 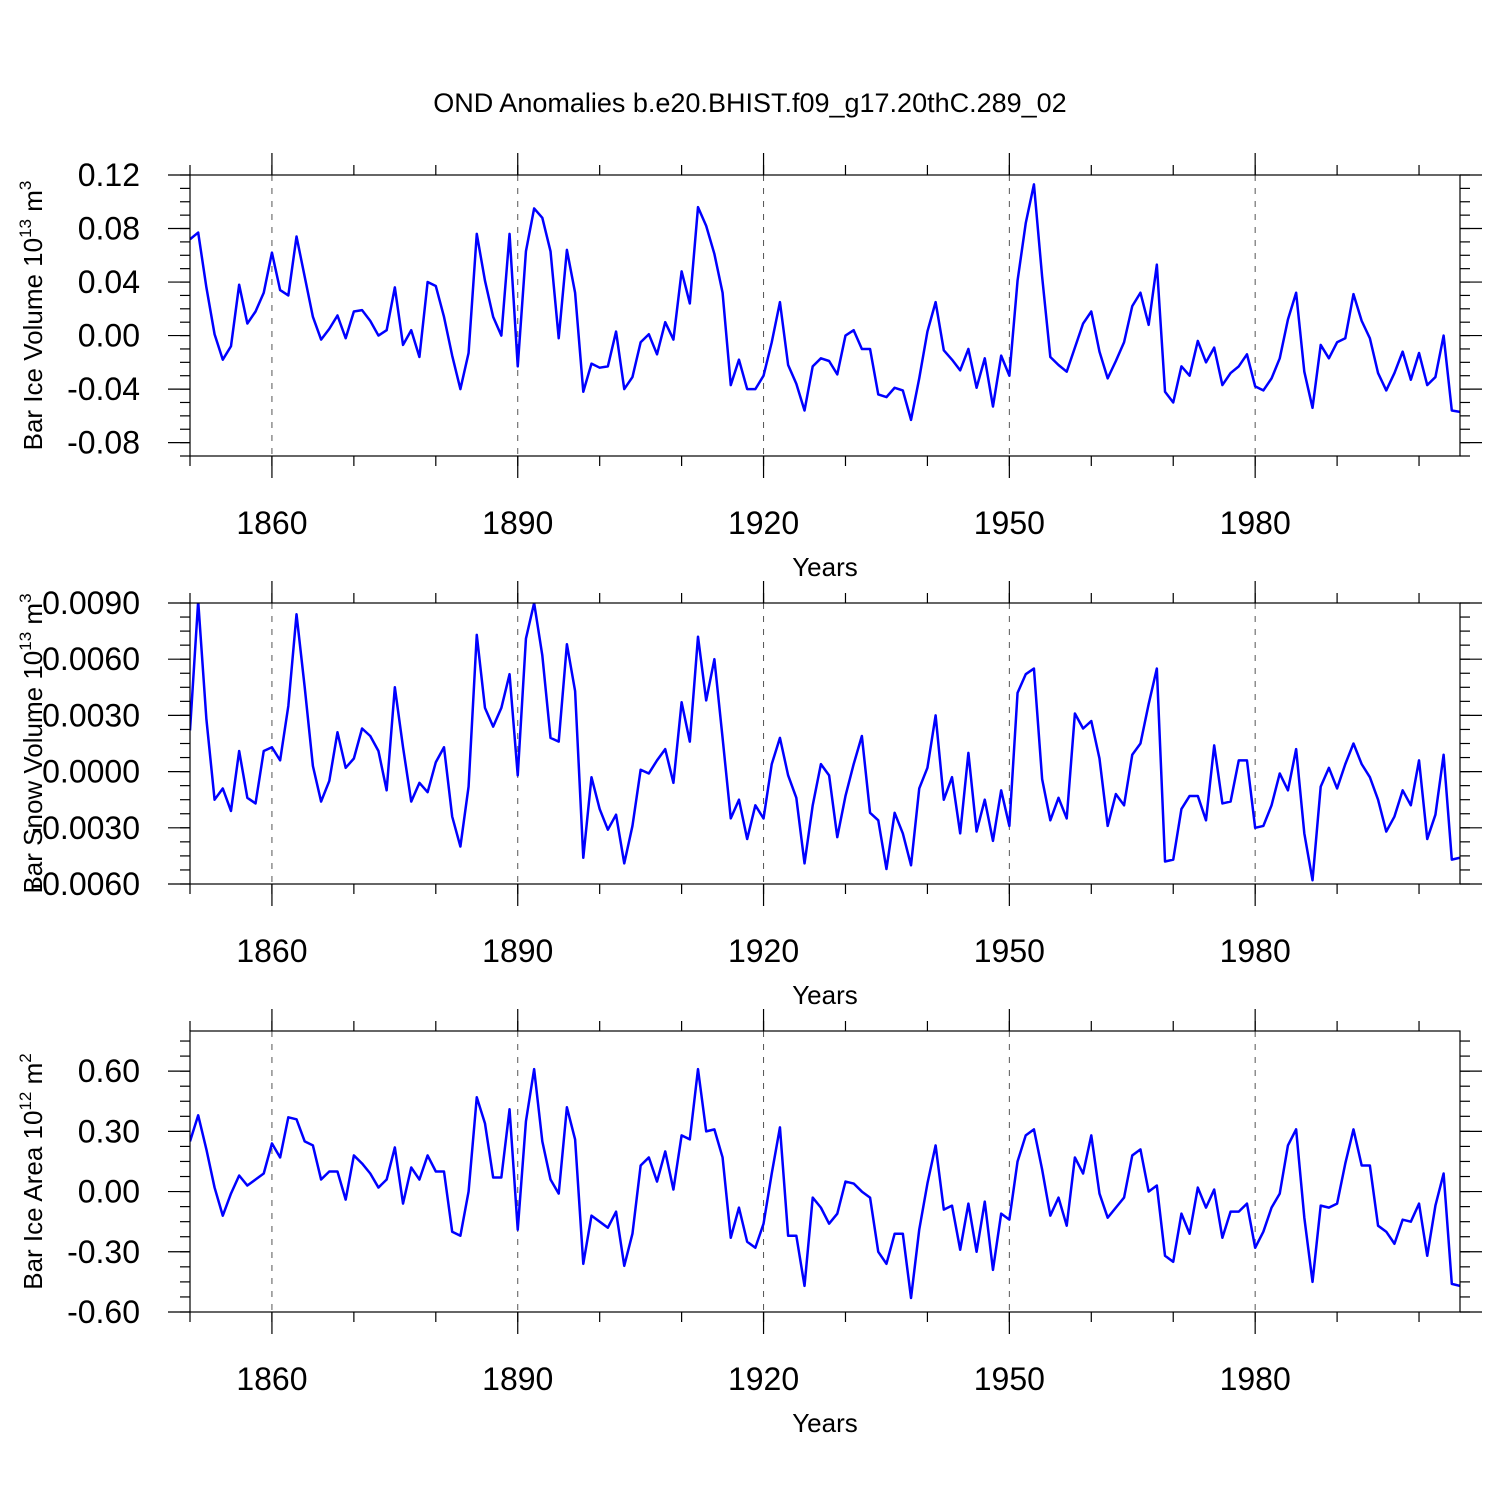 What do you see at coordinates (103, 1312) in the screenshot?
I see `y-tick-label: -0.60` at bounding box center [103, 1312].